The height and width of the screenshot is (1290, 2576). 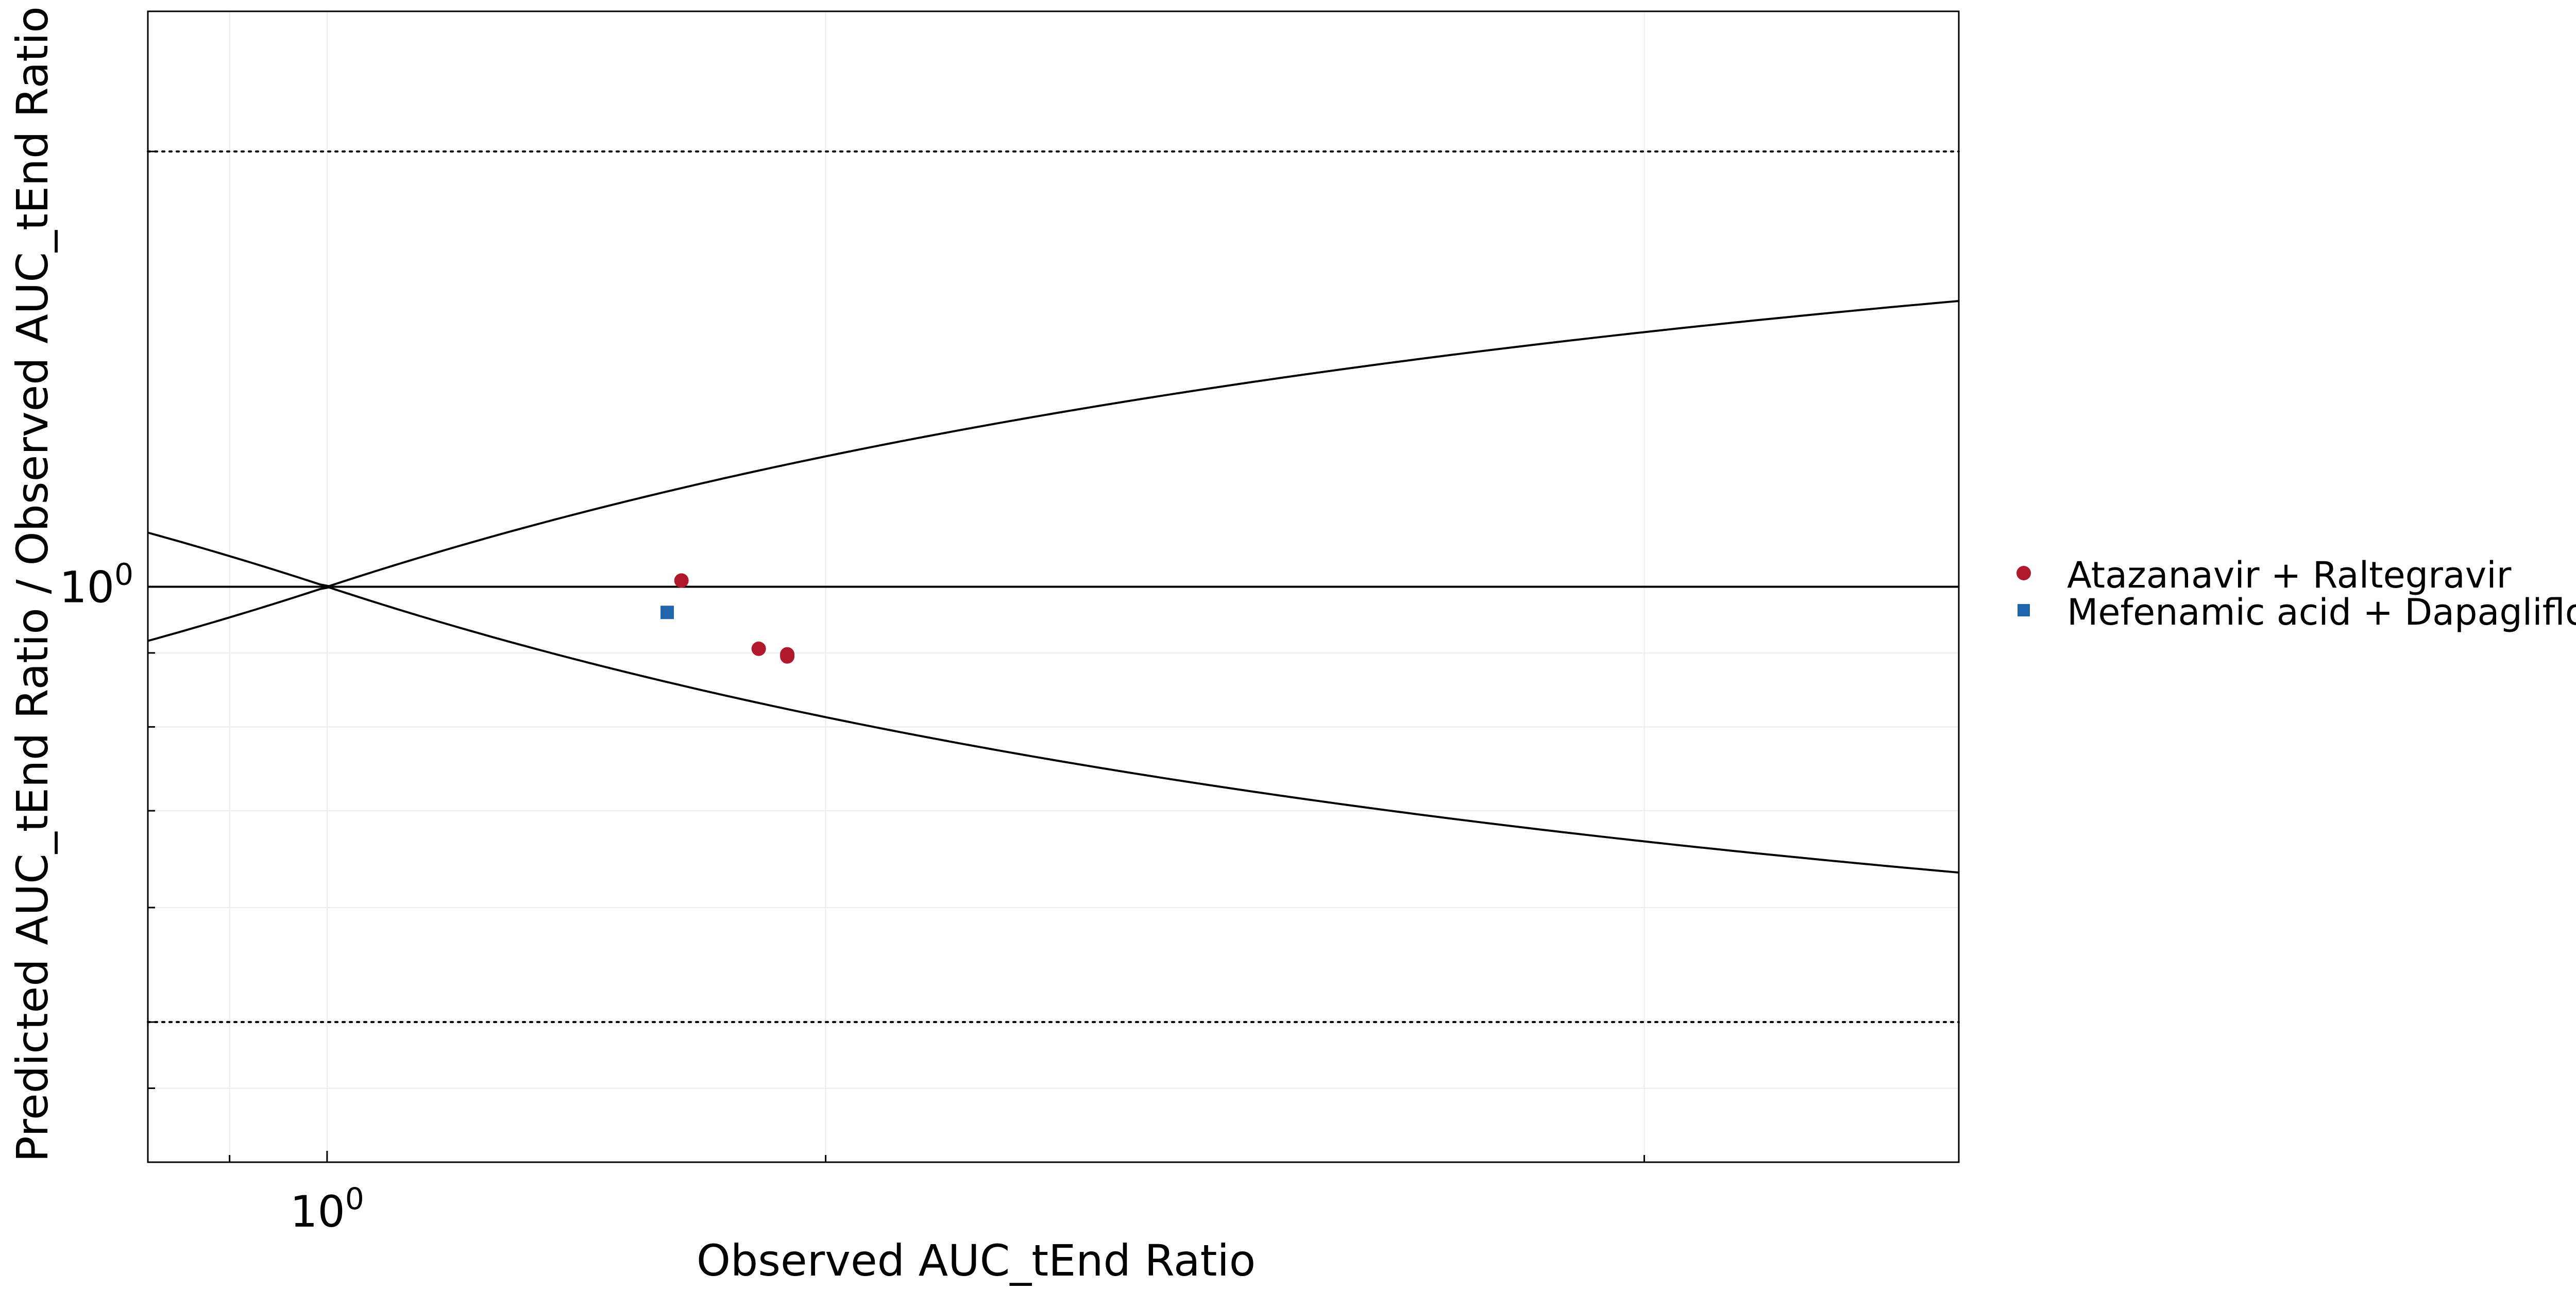 What do you see at coordinates (976, 1260) in the screenshot?
I see `x-axis-label: Observed AUC_tEnd Ratio` at bounding box center [976, 1260].